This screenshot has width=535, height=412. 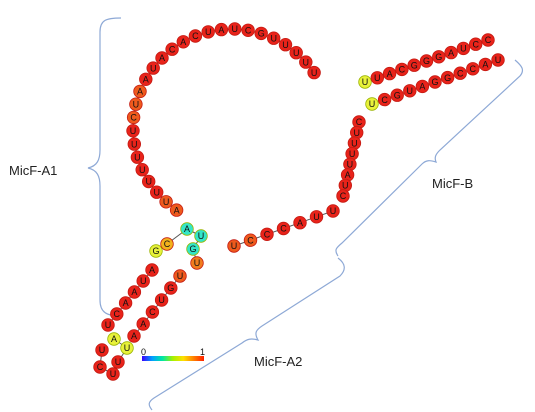 What do you see at coordinates (173, 358) in the screenshot?
I see `color-scale-bar` at bounding box center [173, 358].